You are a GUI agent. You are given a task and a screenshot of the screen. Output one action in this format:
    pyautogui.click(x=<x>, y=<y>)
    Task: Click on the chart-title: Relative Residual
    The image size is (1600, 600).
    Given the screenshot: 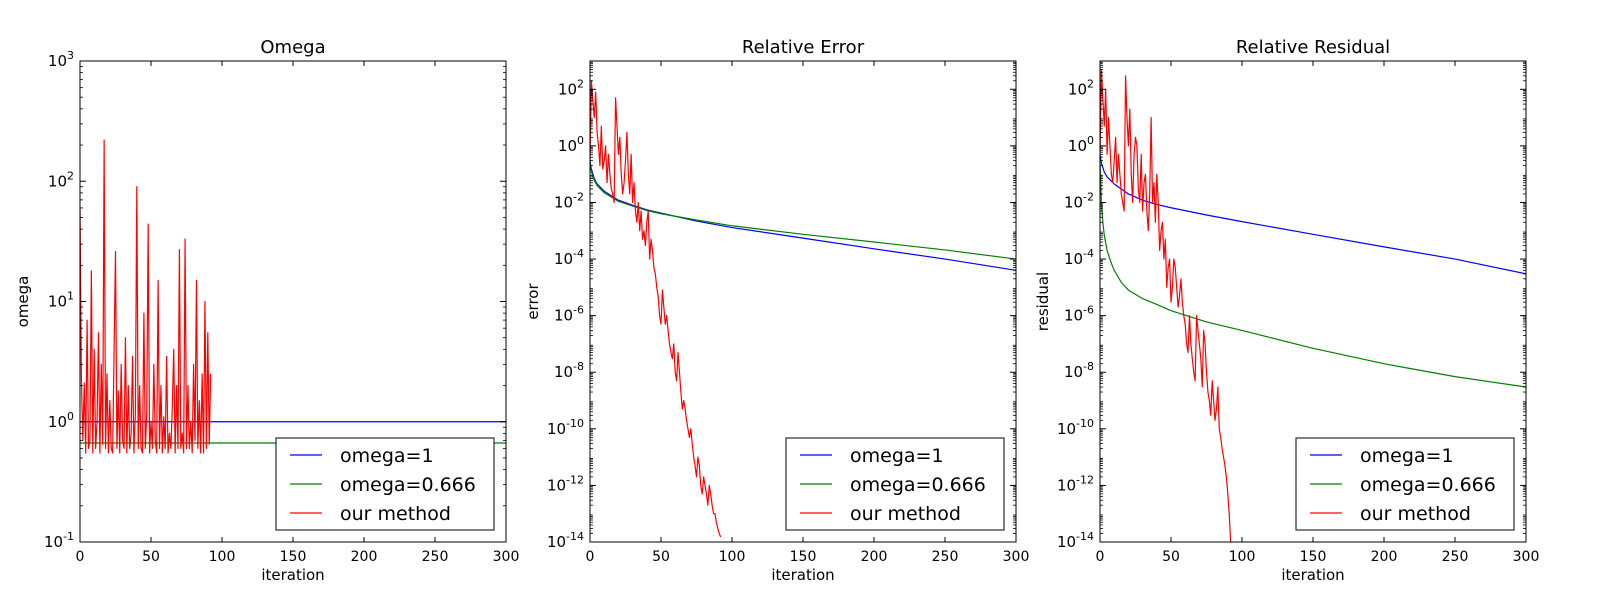 What is the action you would take?
    pyautogui.click(x=1313, y=47)
    